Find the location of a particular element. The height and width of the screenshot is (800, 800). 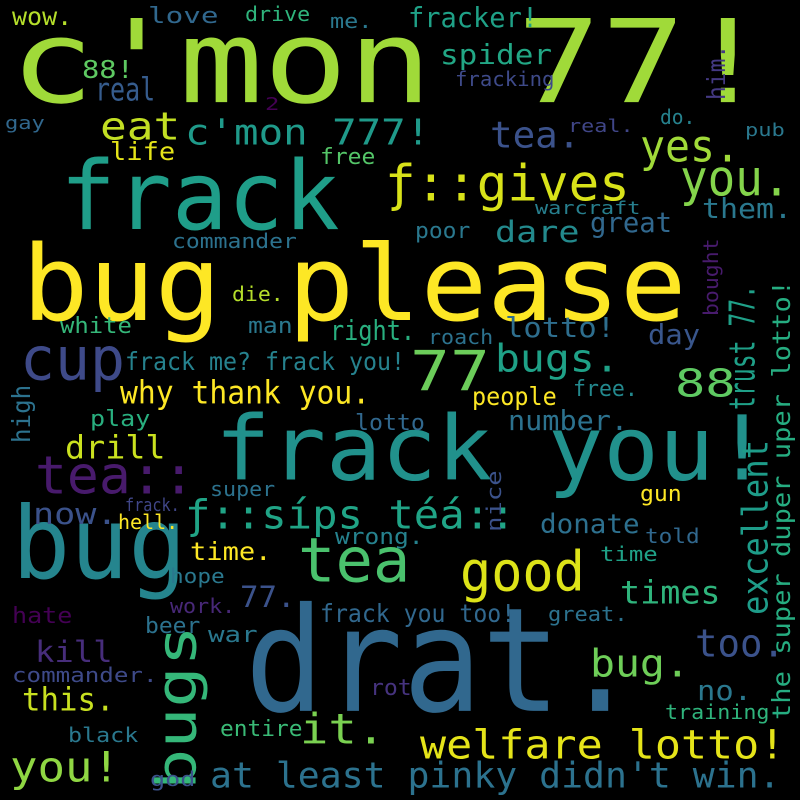

word-it: it. is located at coordinates (343, 730).